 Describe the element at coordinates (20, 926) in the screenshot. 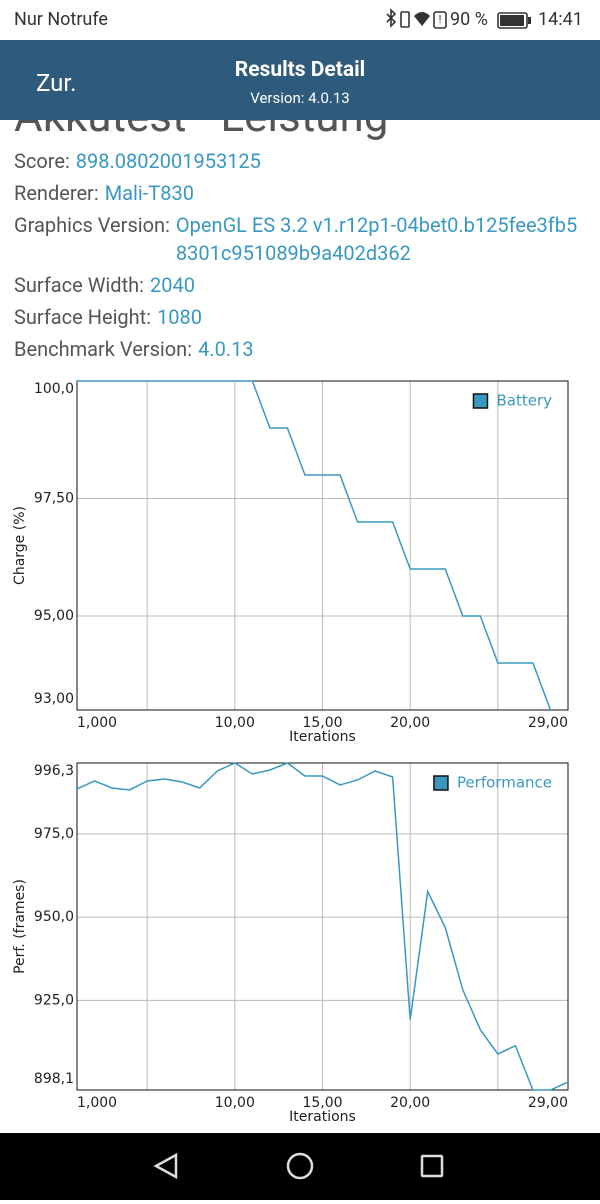

I see `y-axis-label: Perf. (frames)` at that location.